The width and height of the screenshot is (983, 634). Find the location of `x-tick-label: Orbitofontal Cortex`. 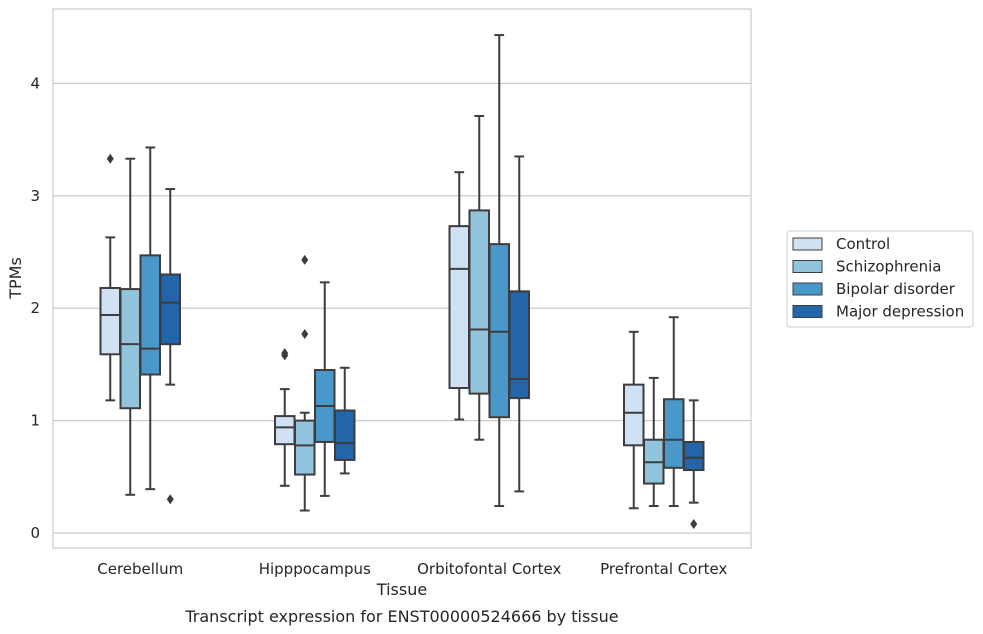

x-tick-label: Orbitofontal Cortex is located at coordinates (489, 569).